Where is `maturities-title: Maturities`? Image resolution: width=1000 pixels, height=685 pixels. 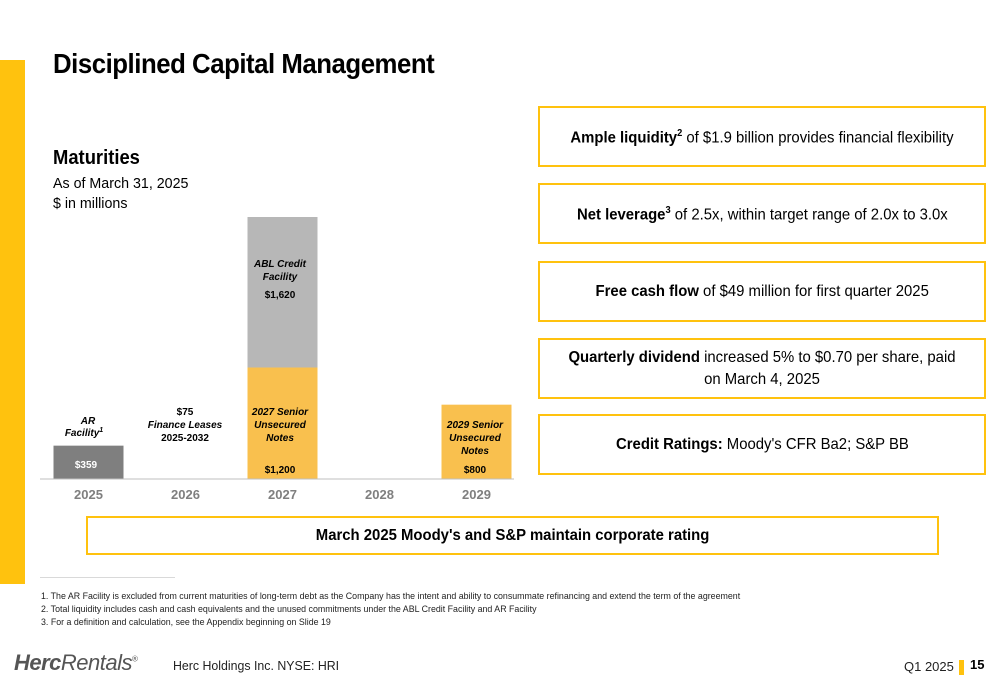 maturities-title: Maturities is located at coordinates (96, 158).